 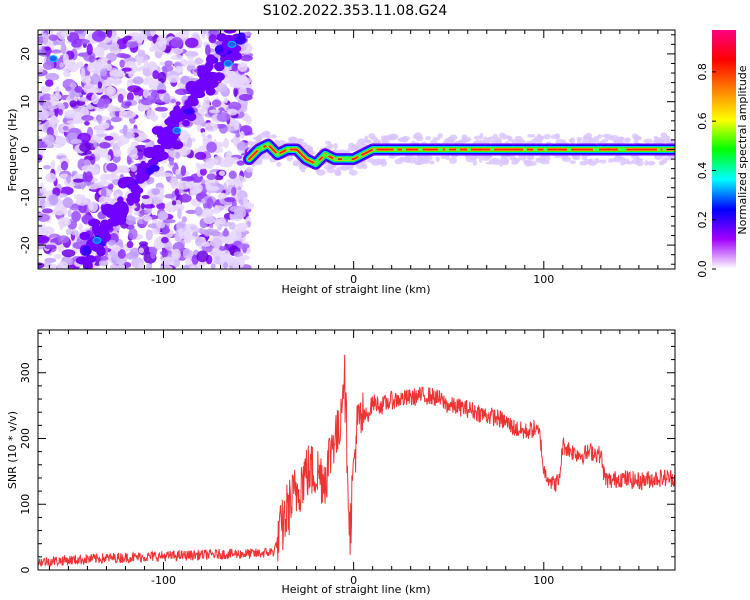 What do you see at coordinates (25, 54) in the screenshot?
I see `spectrogram-y-tick-label: 20` at bounding box center [25, 54].